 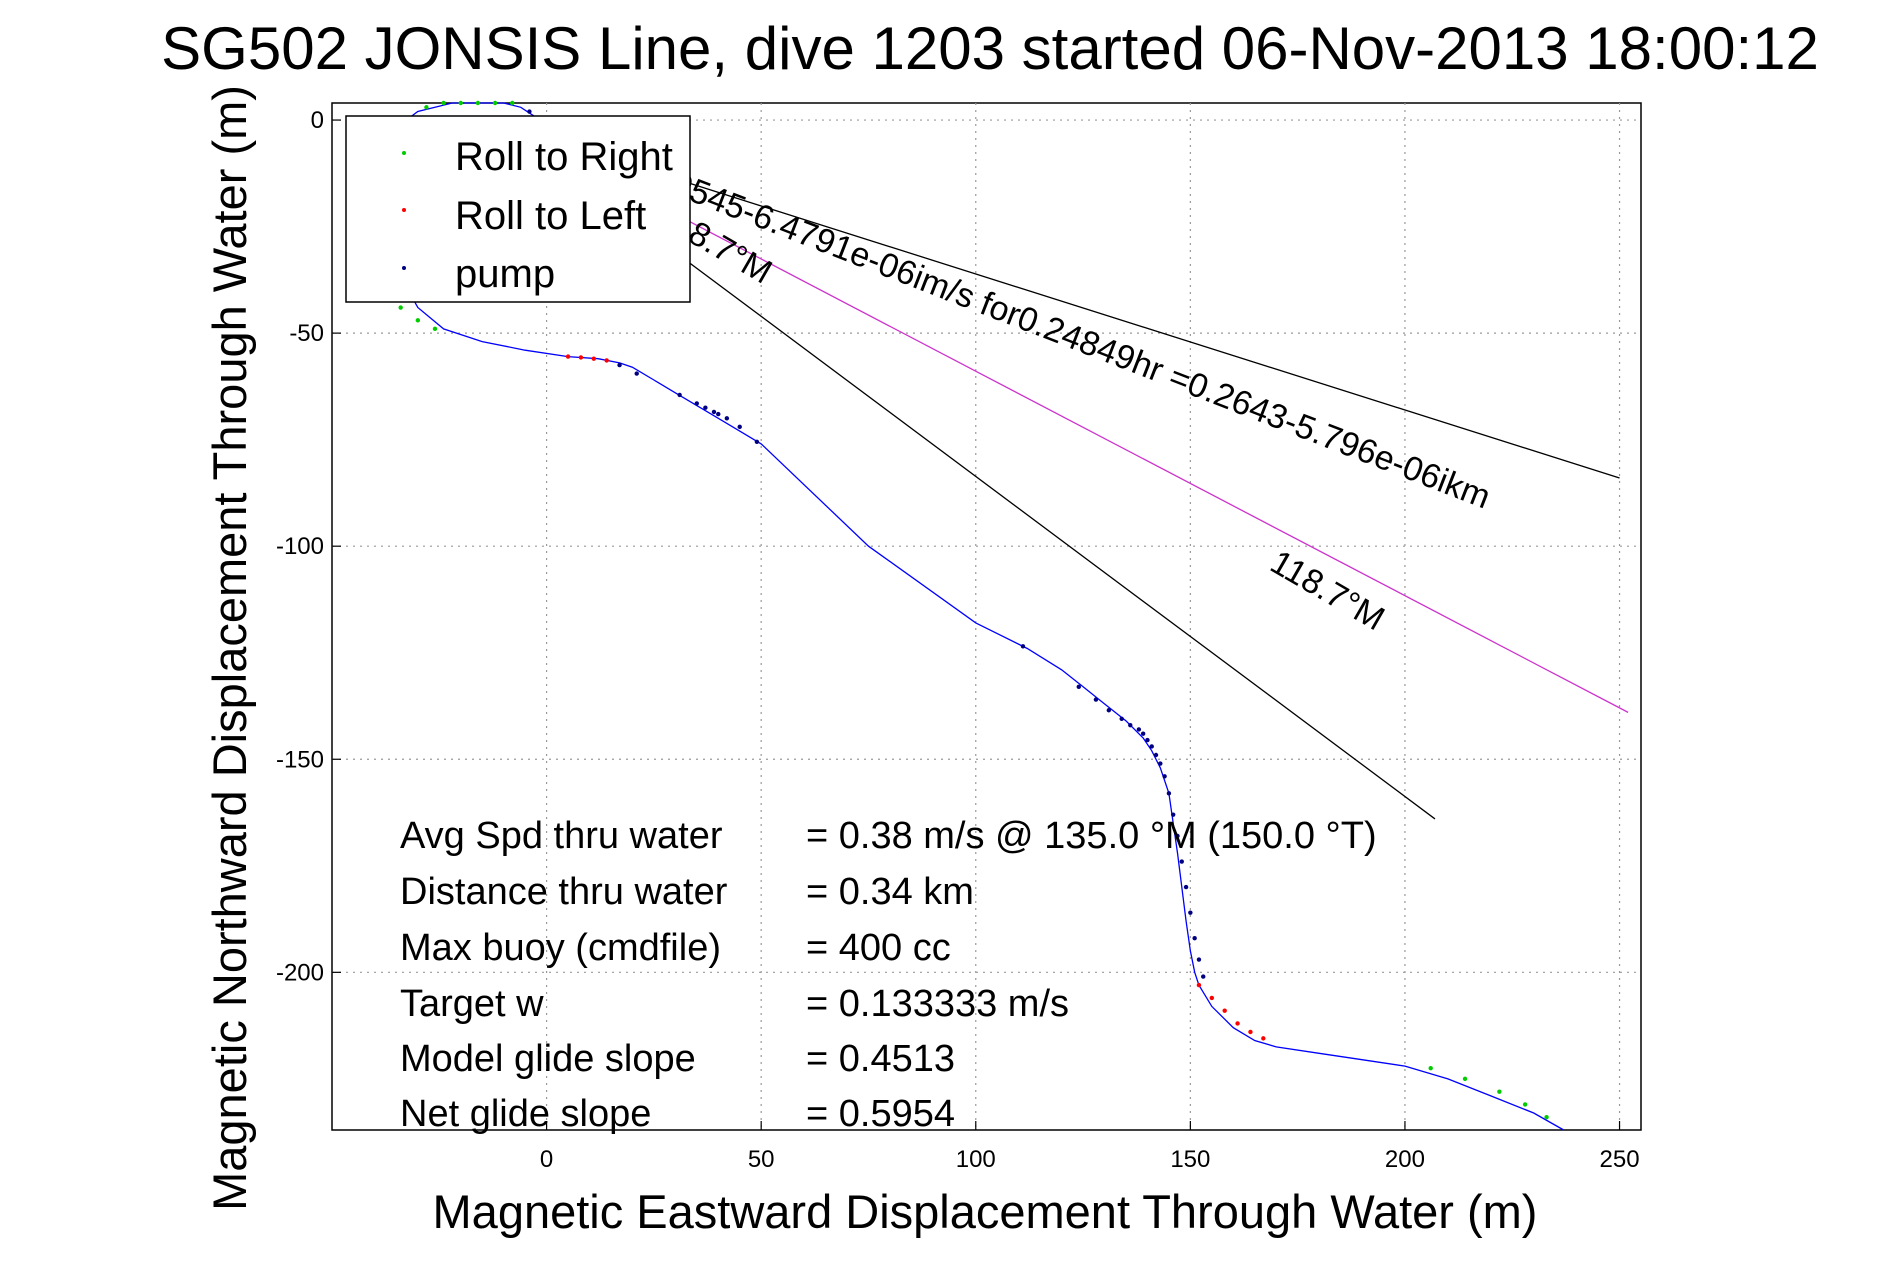 What do you see at coordinates (300, 546) in the screenshot?
I see `y-tick-label: -100` at bounding box center [300, 546].